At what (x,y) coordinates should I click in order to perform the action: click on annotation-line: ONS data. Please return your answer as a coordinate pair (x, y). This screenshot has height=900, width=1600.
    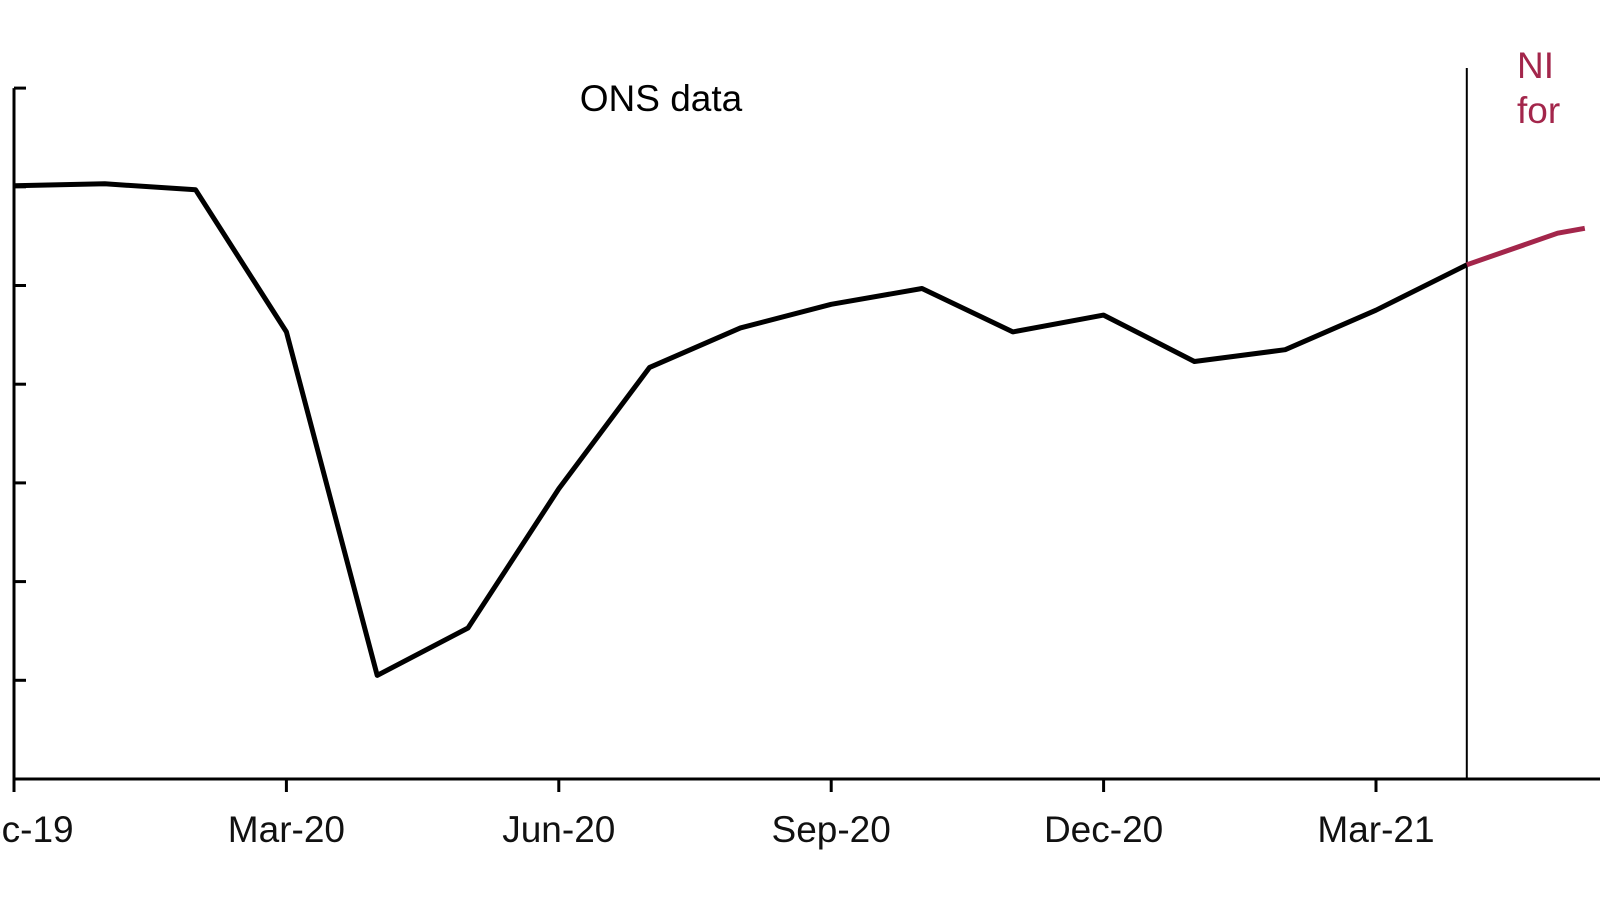
    Looking at the image, I should click on (661, 98).